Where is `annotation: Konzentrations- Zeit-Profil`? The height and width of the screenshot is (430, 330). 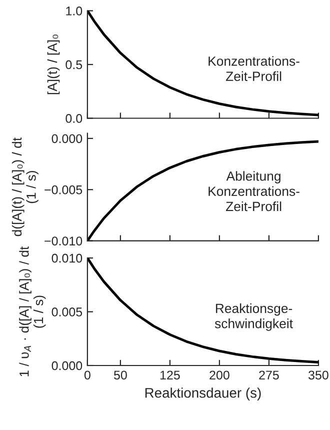 annotation: Konzentrations- Zeit-Profil is located at coordinates (254, 68).